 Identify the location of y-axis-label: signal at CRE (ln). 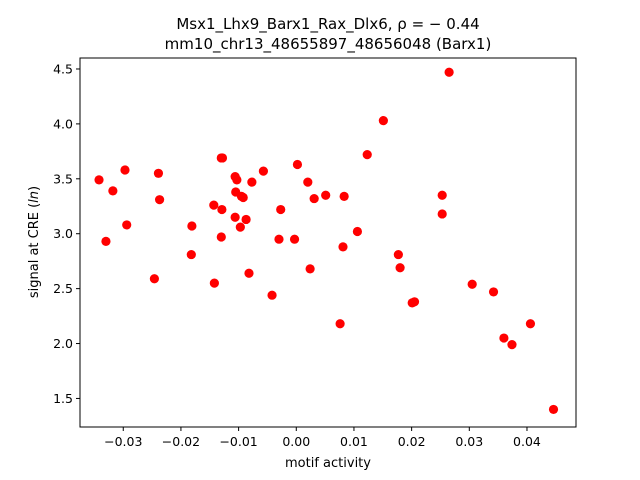
(34, 242).